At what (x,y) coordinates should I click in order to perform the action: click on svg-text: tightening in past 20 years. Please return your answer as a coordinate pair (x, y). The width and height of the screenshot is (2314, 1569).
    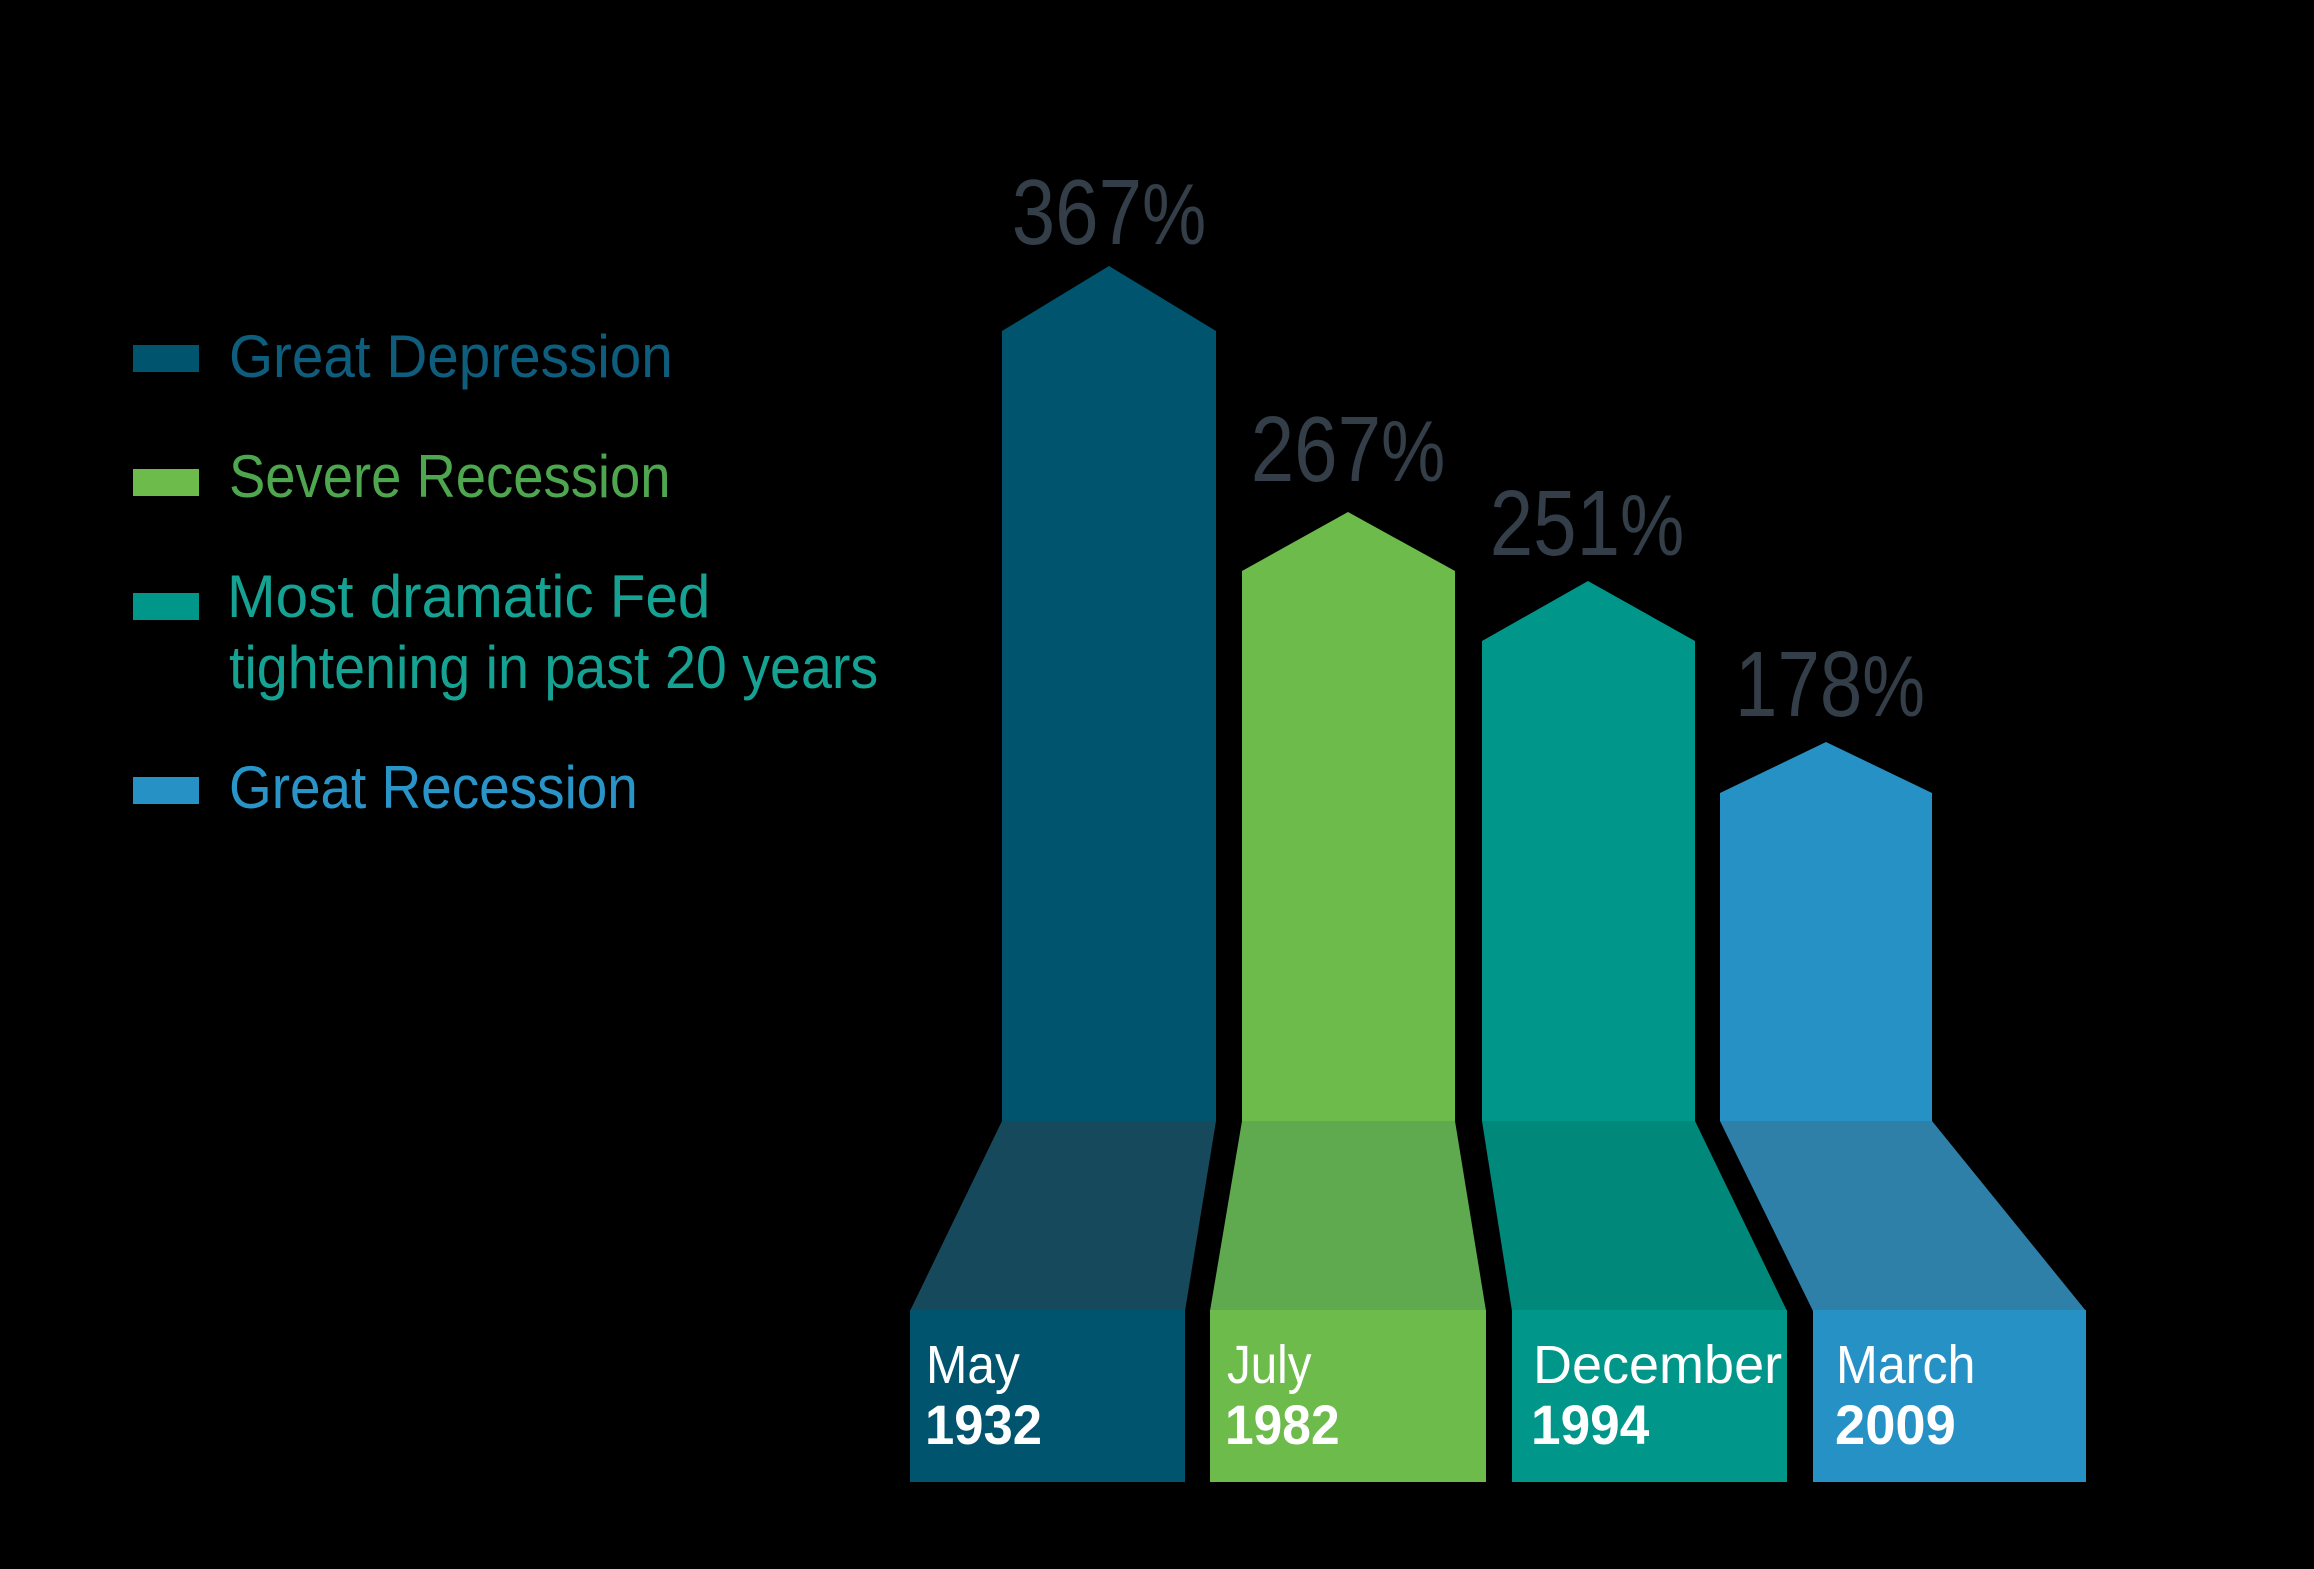
    Looking at the image, I should click on (553, 668).